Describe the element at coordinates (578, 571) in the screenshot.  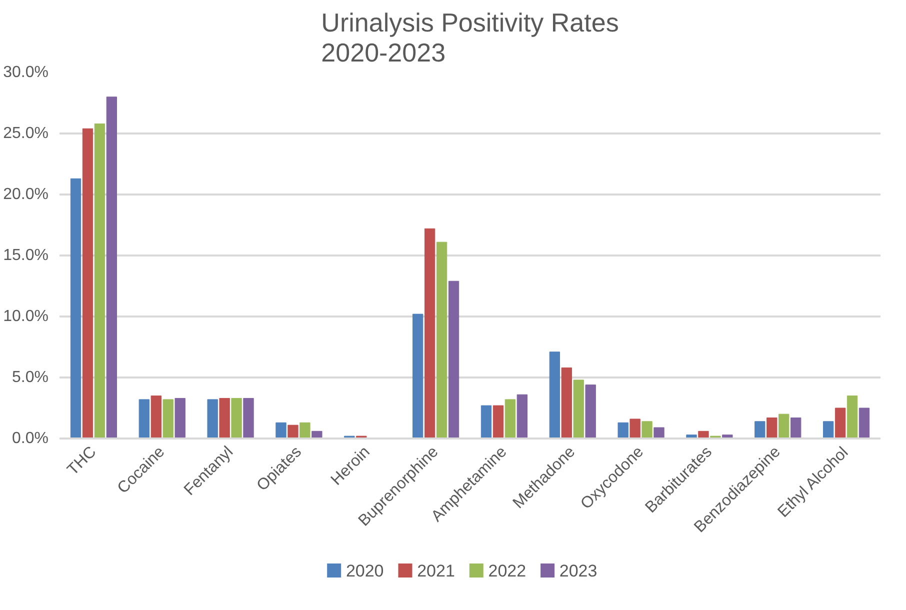
I see `legend-label: 2023` at that location.